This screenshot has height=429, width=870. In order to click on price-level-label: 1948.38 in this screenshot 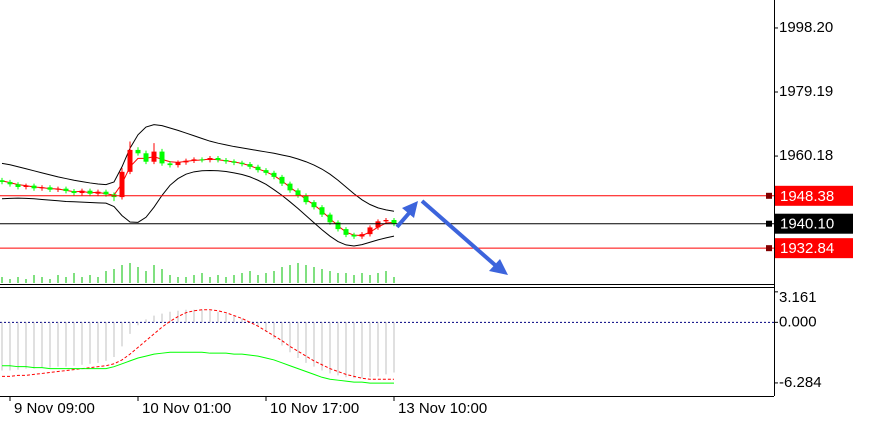, I will do `click(807, 196)`.